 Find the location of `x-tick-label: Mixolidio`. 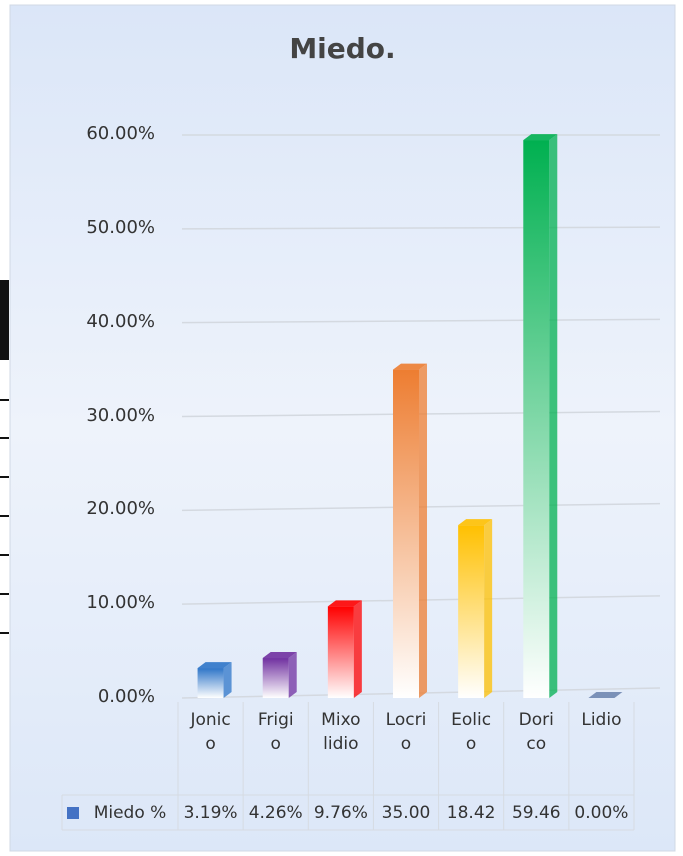

x-tick-label: Mixolidio is located at coordinates (341, 732).